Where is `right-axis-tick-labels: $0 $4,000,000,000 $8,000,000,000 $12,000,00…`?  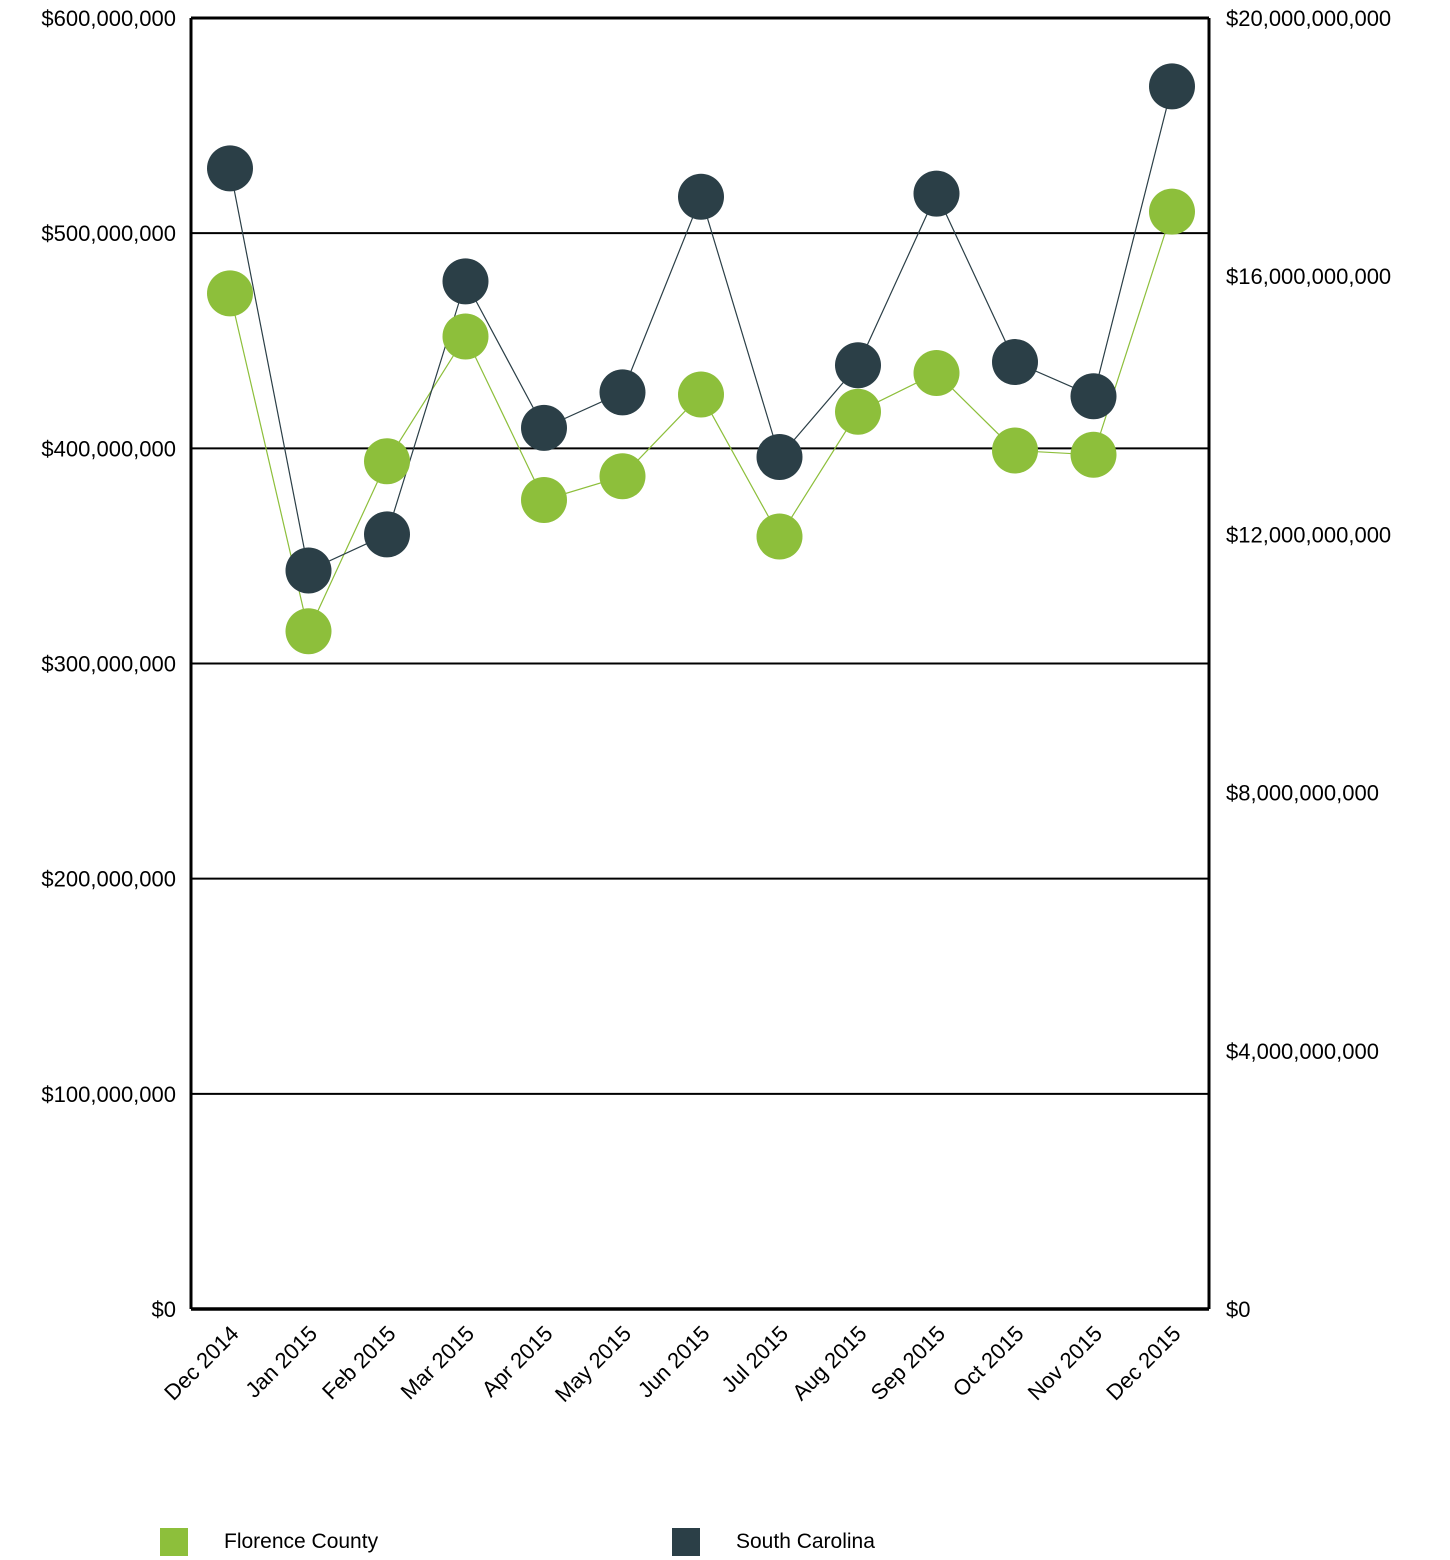
right-axis-tick-labels: $0 $4,000,000,000 $8,000,000,000 $12,000,00… is located at coordinates (1308, 664).